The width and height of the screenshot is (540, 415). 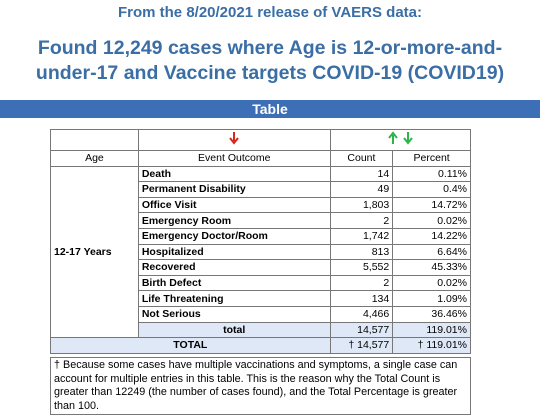 I want to click on subtotal-row: total 14,577 119.01%, so click(x=261, y=330).